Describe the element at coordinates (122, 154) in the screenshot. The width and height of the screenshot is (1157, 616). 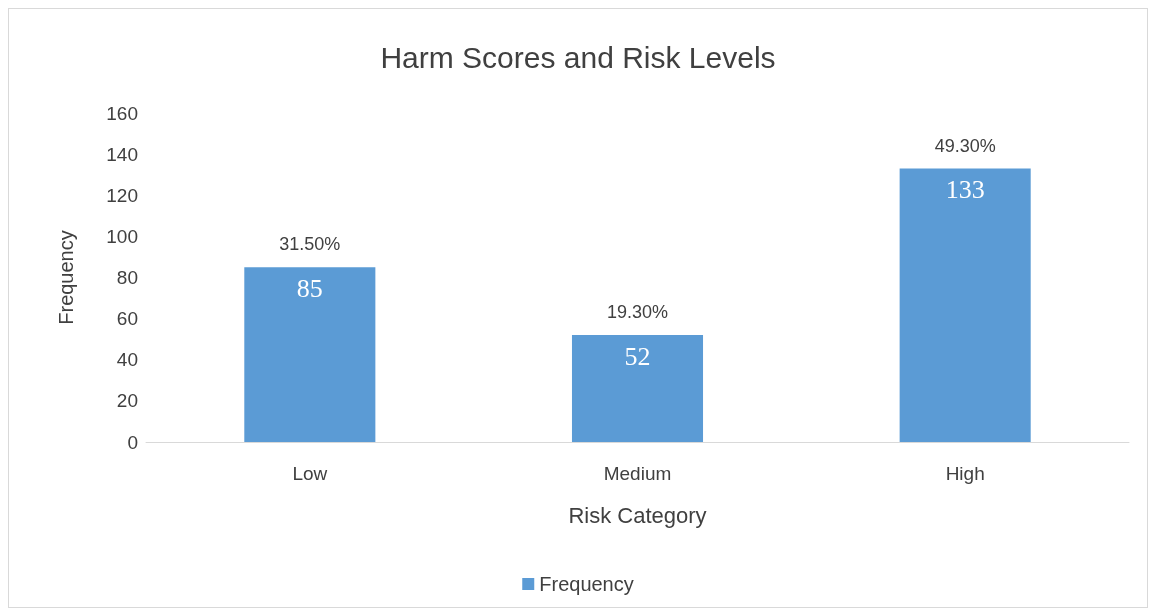
I see `y-tick-label: 140` at that location.